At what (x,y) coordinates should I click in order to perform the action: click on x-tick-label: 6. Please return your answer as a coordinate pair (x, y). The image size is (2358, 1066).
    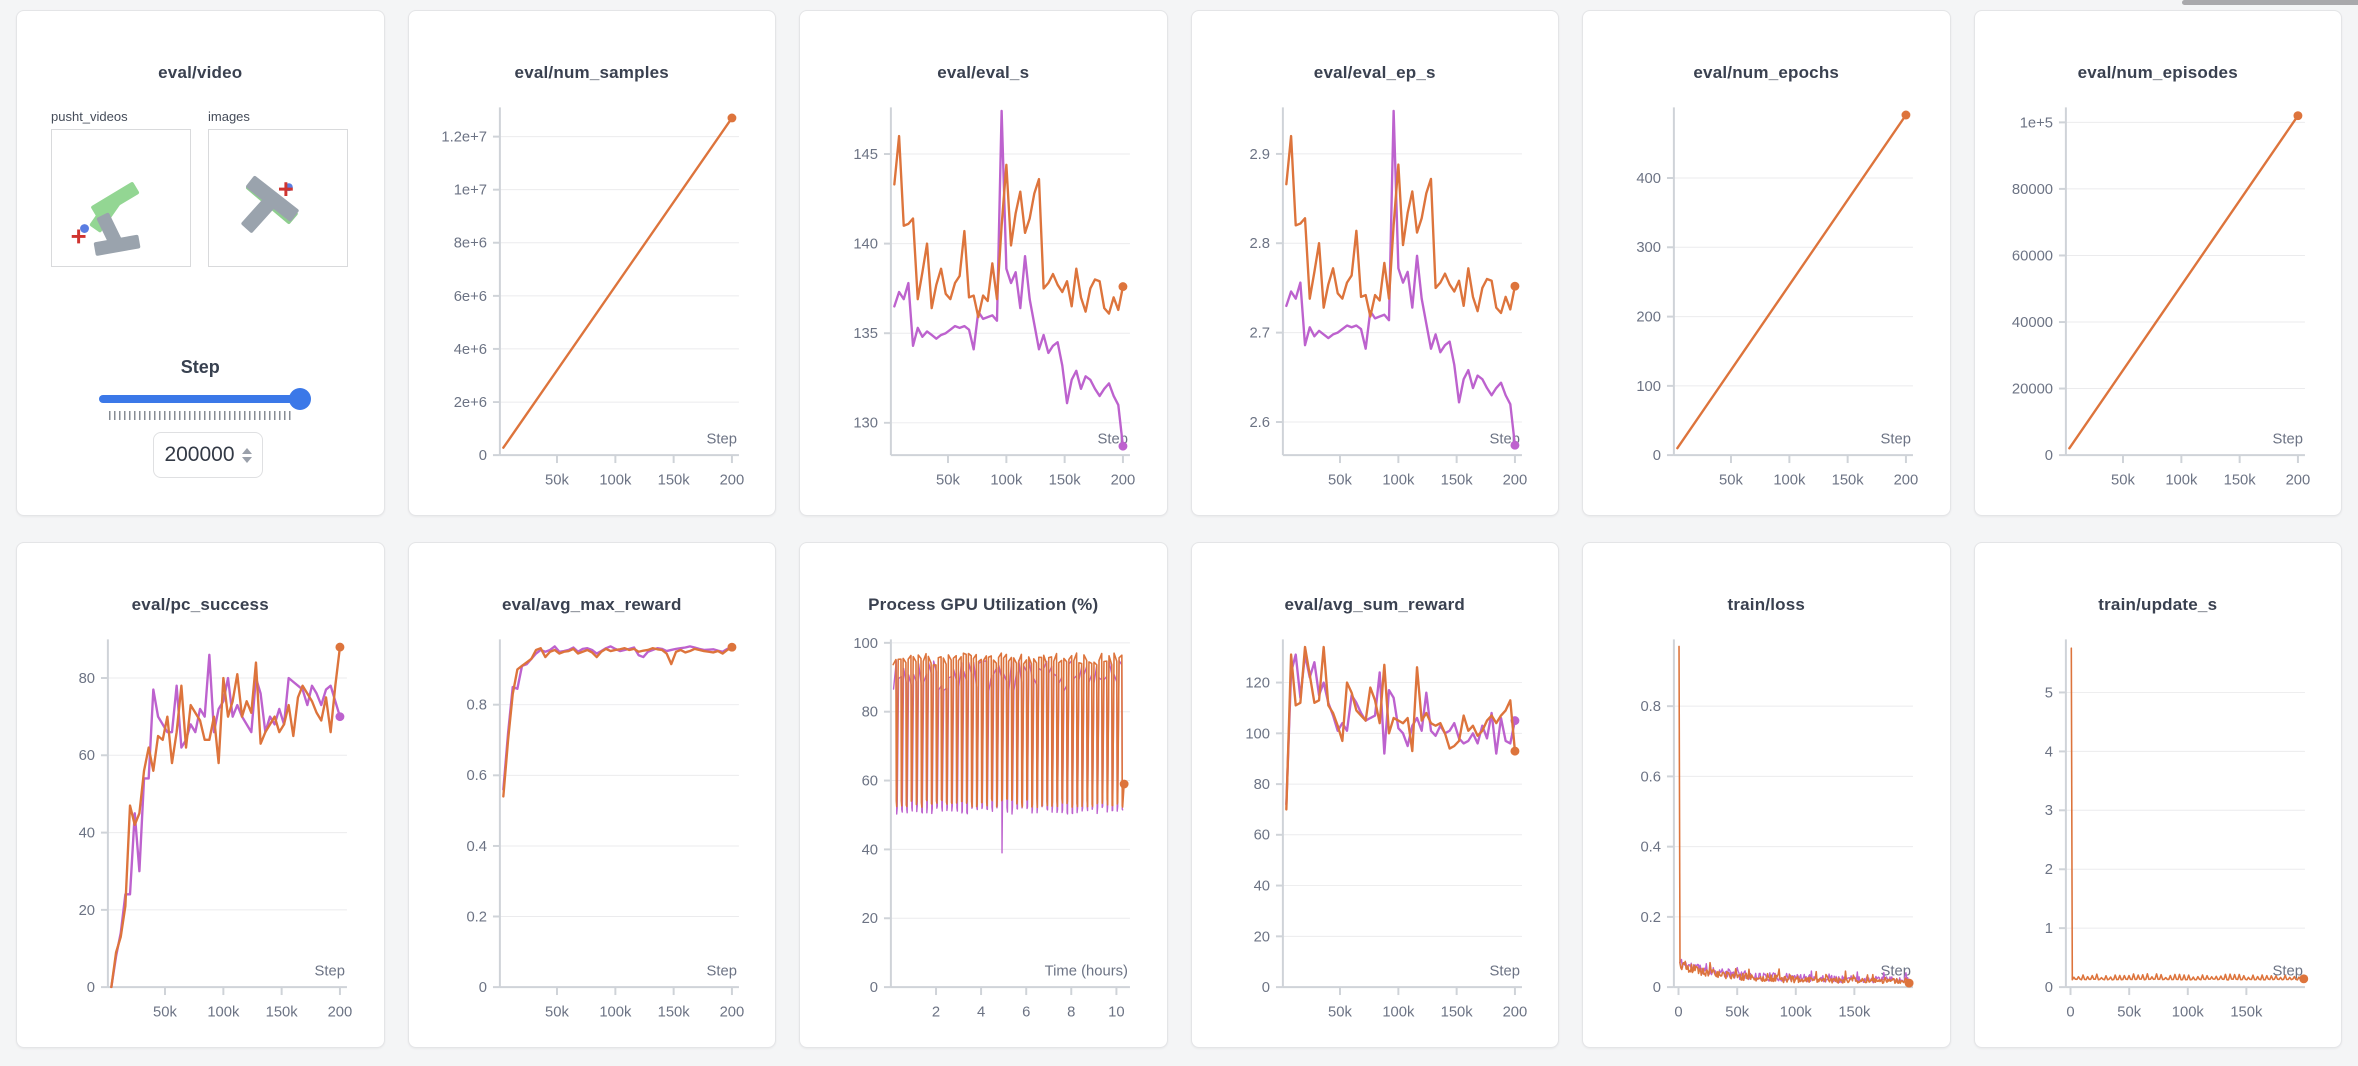
    Looking at the image, I should click on (1026, 1013).